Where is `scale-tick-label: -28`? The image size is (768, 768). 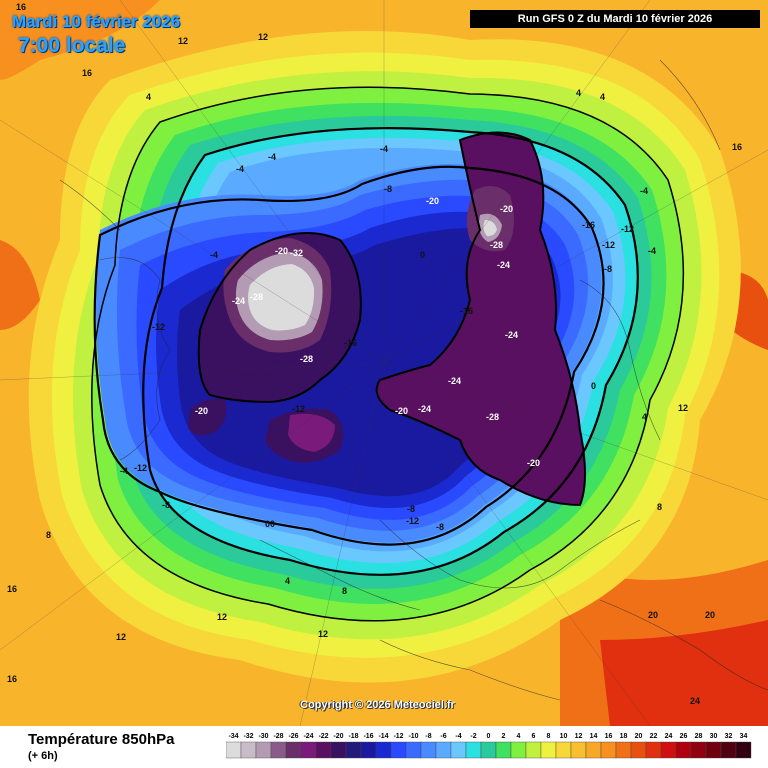
scale-tick-label: -28 is located at coordinates (278, 736).